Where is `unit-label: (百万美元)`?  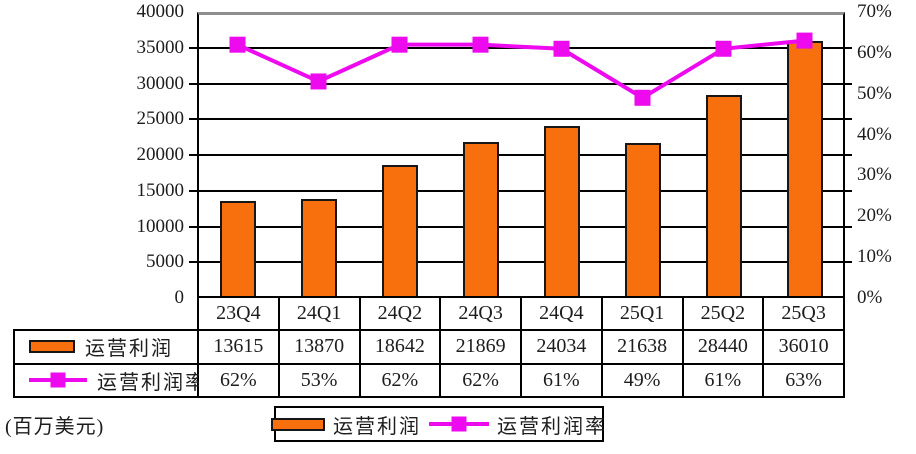
unit-label: (百万美元) is located at coordinates (55, 427).